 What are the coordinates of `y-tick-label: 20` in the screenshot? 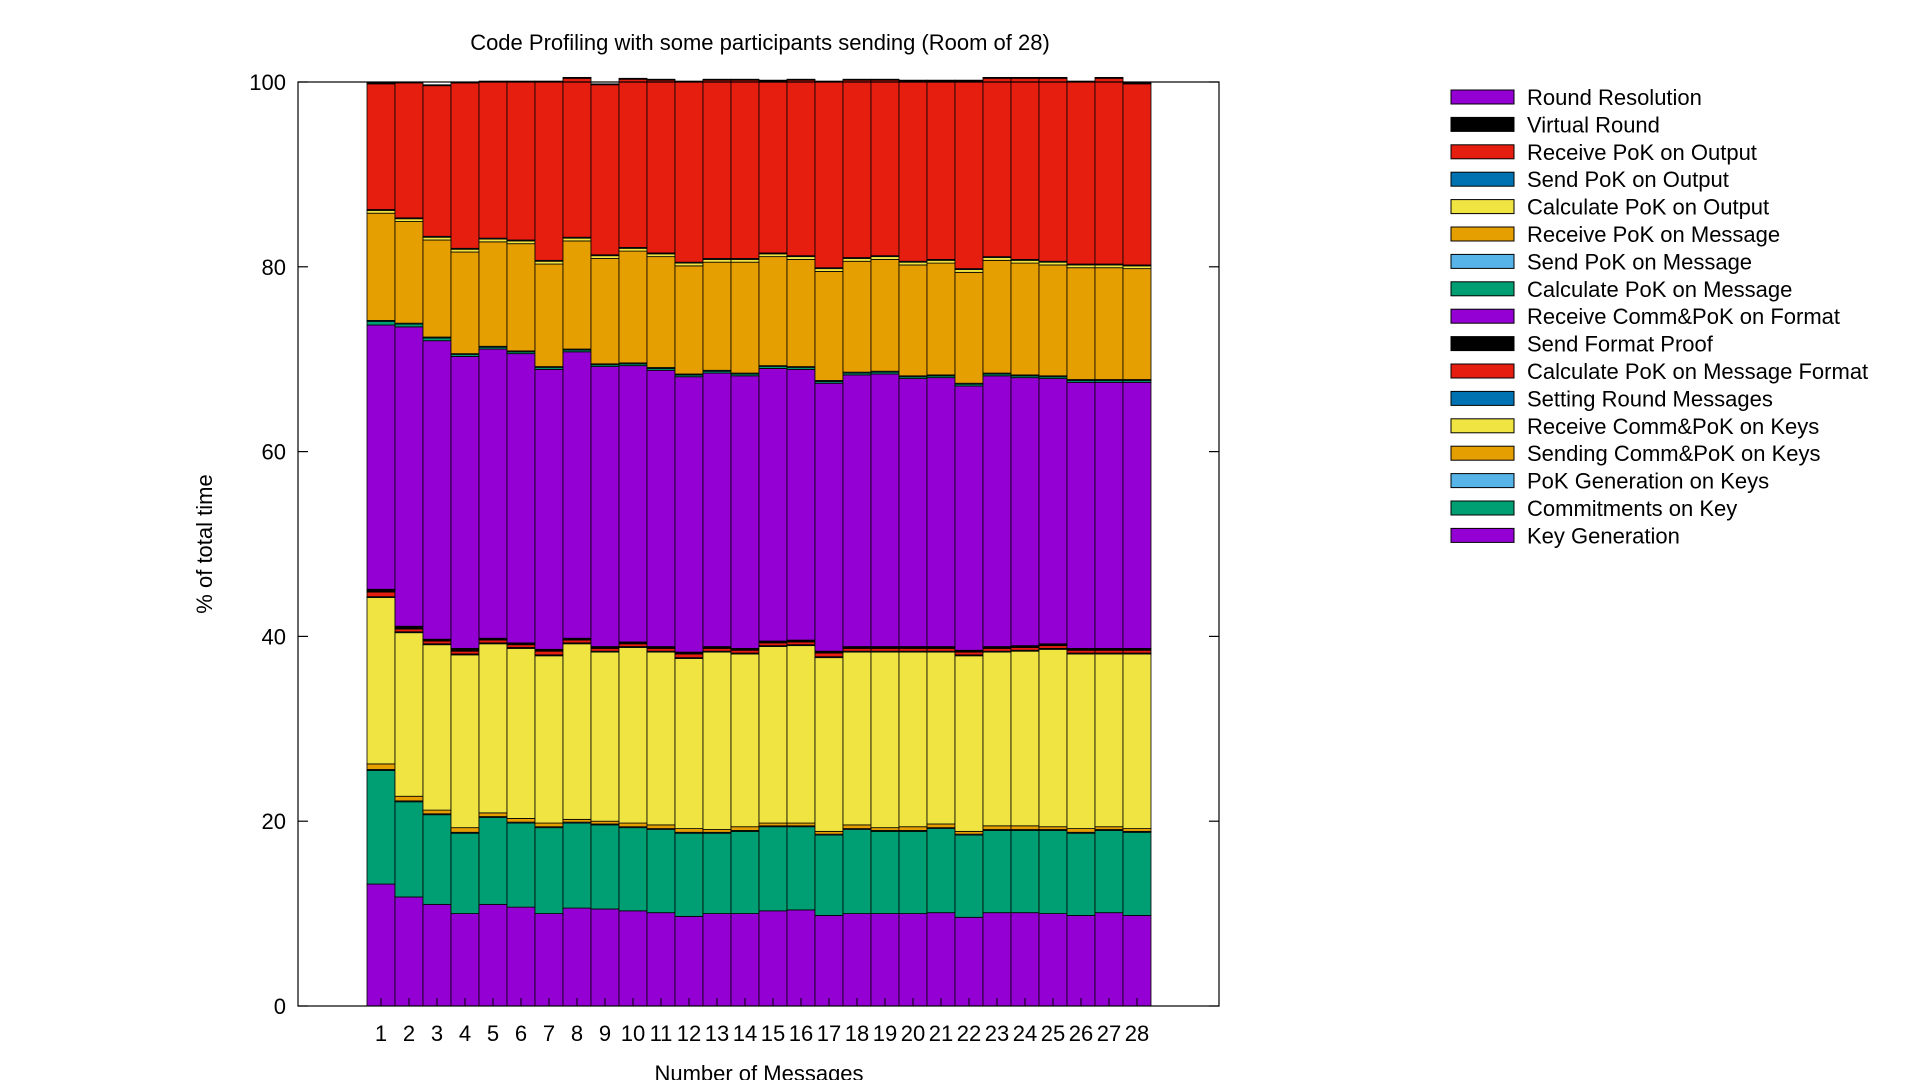 It's located at (274, 821).